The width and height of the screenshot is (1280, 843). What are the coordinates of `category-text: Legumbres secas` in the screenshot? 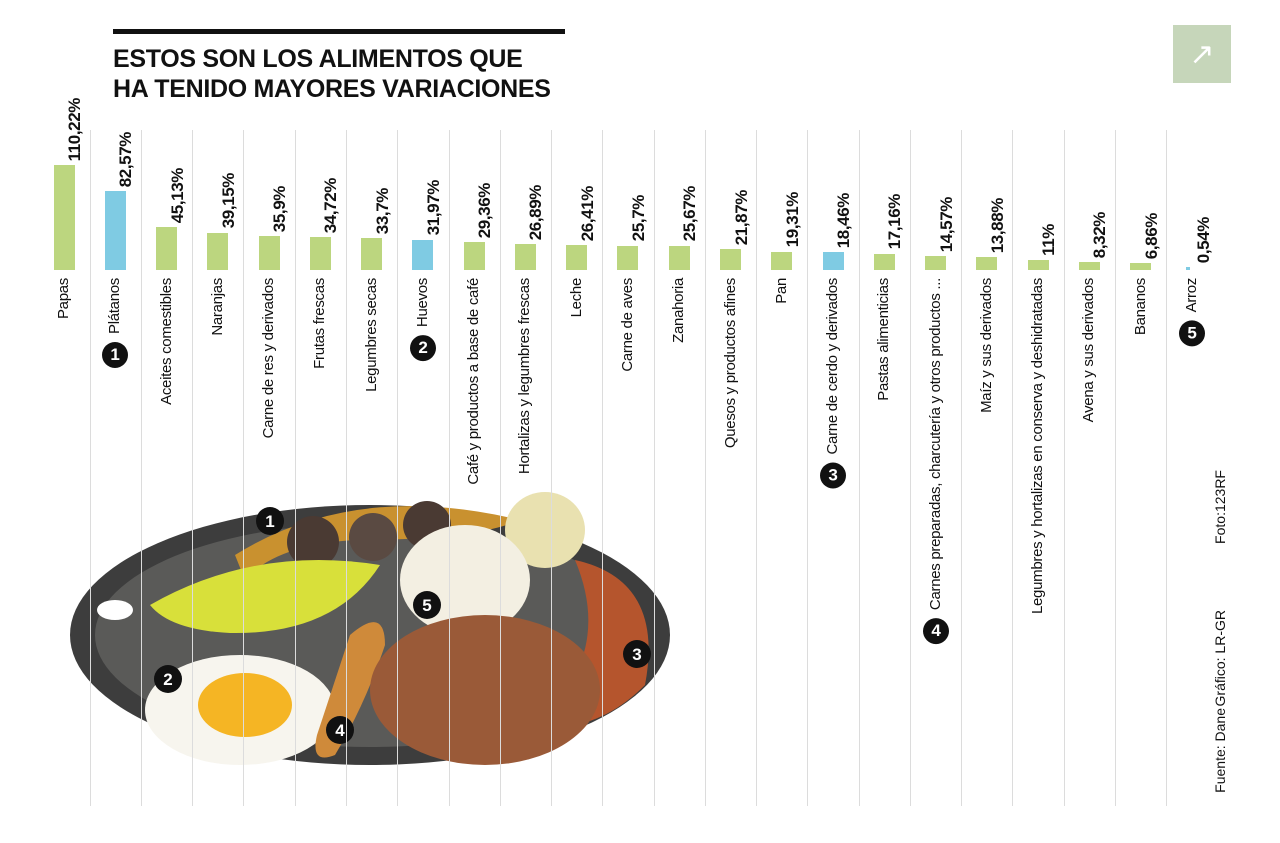 It's located at (371, 335).